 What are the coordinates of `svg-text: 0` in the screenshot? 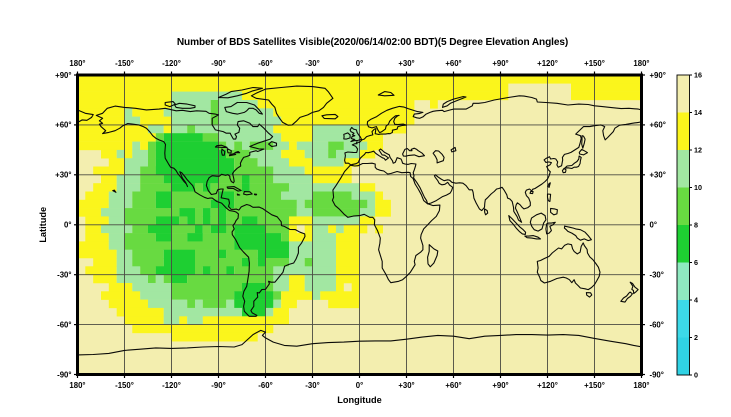 It's located at (696, 375).